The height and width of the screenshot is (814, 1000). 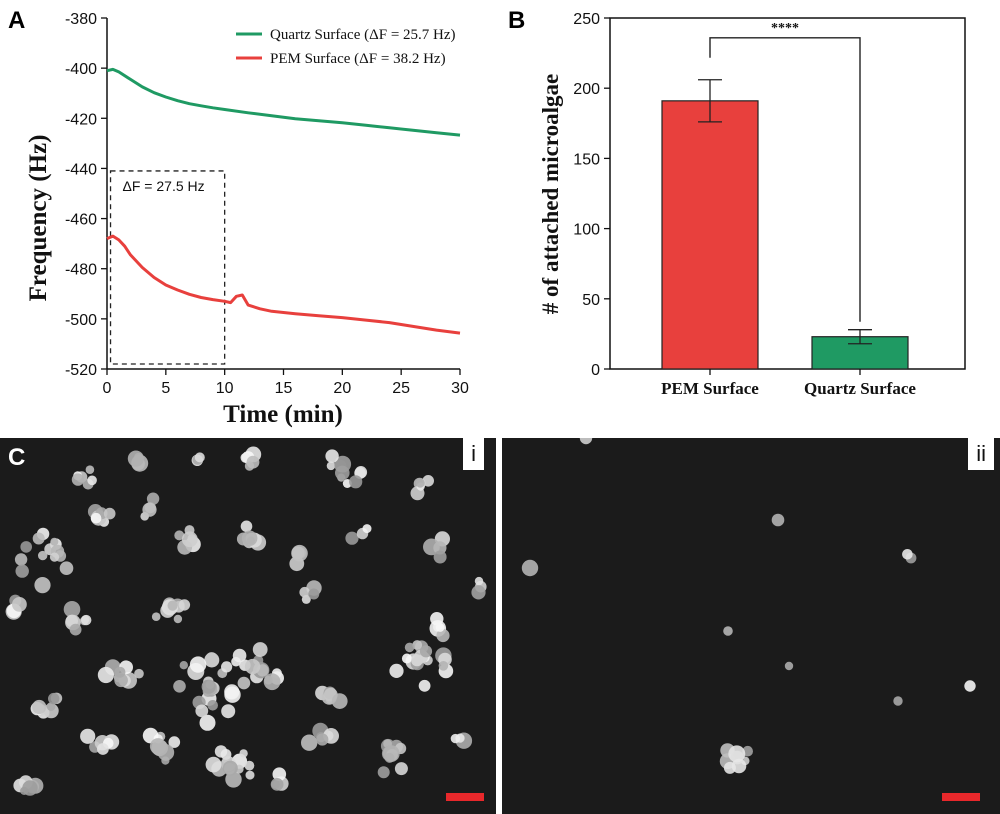 I want to click on y-tick-label: 250, so click(x=586, y=19).